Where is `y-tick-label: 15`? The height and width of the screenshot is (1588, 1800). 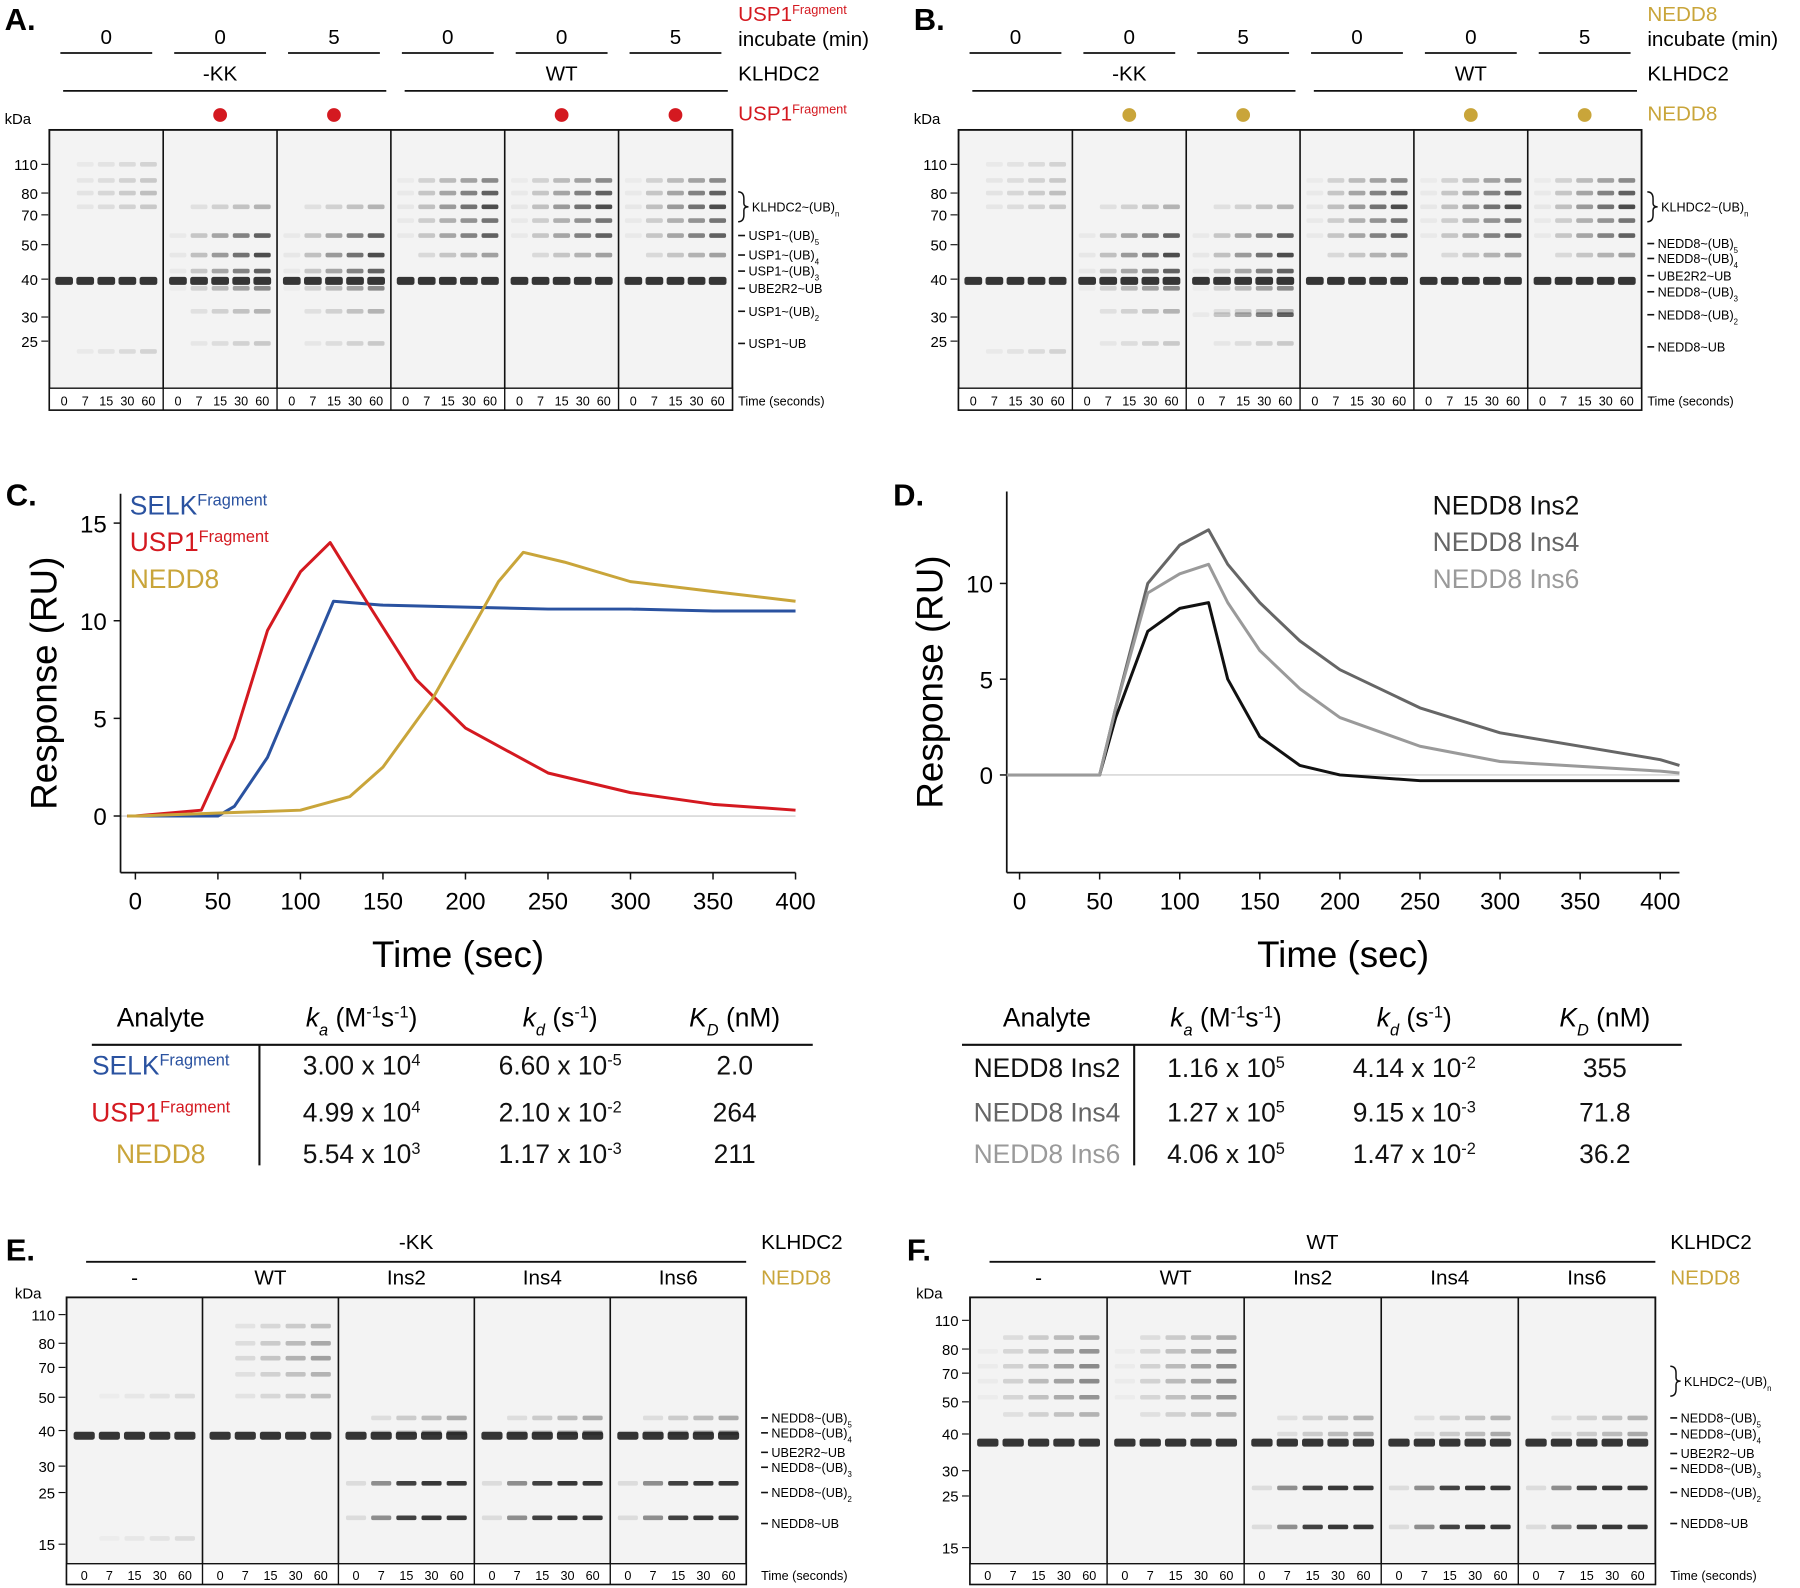 y-tick-label: 15 is located at coordinates (93, 524).